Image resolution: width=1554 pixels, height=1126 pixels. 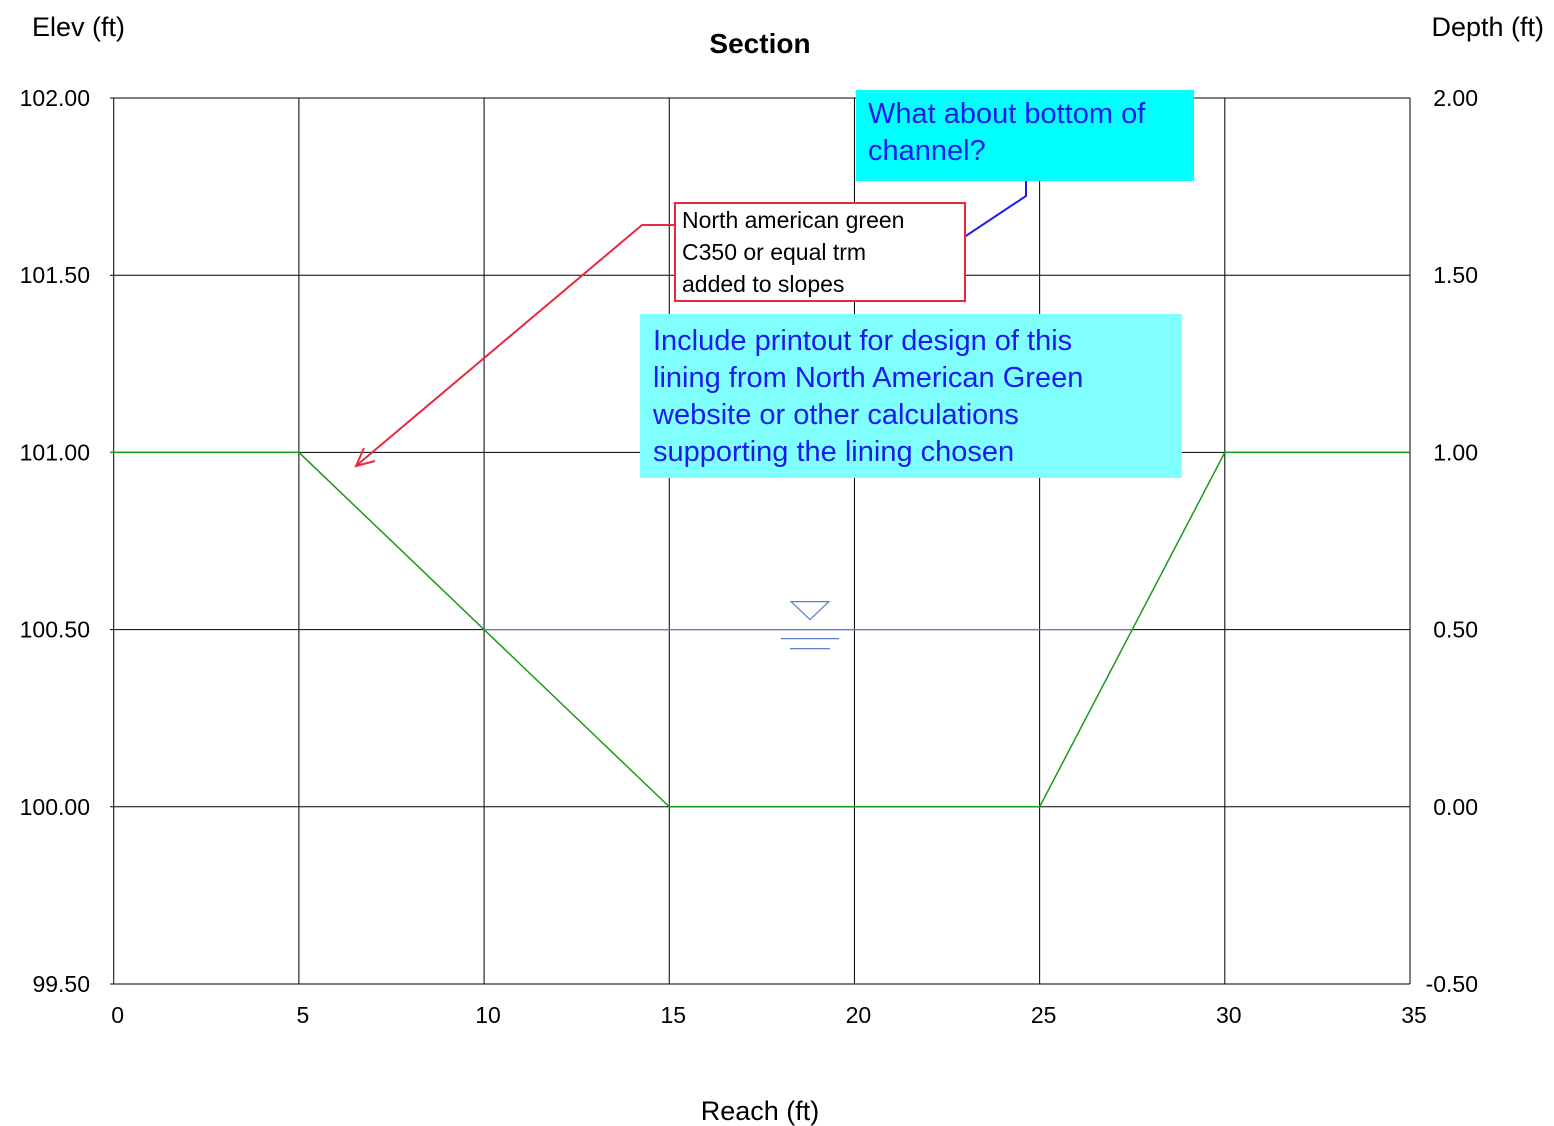 What do you see at coordinates (834, 452) in the screenshot?
I see `printout-note-line: supporting the lining chosen` at bounding box center [834, 452].